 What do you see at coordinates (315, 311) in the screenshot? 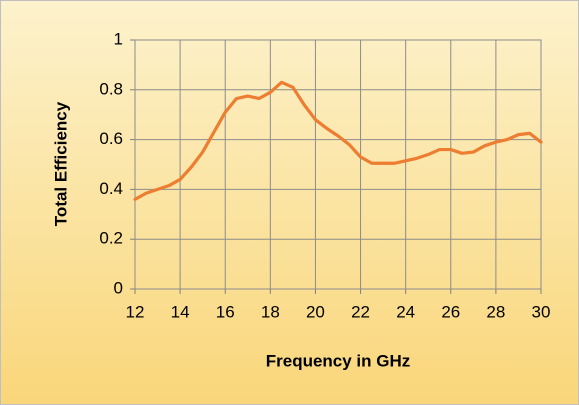
I see `x-tick-label: 20` at bounding box center [315, 311].